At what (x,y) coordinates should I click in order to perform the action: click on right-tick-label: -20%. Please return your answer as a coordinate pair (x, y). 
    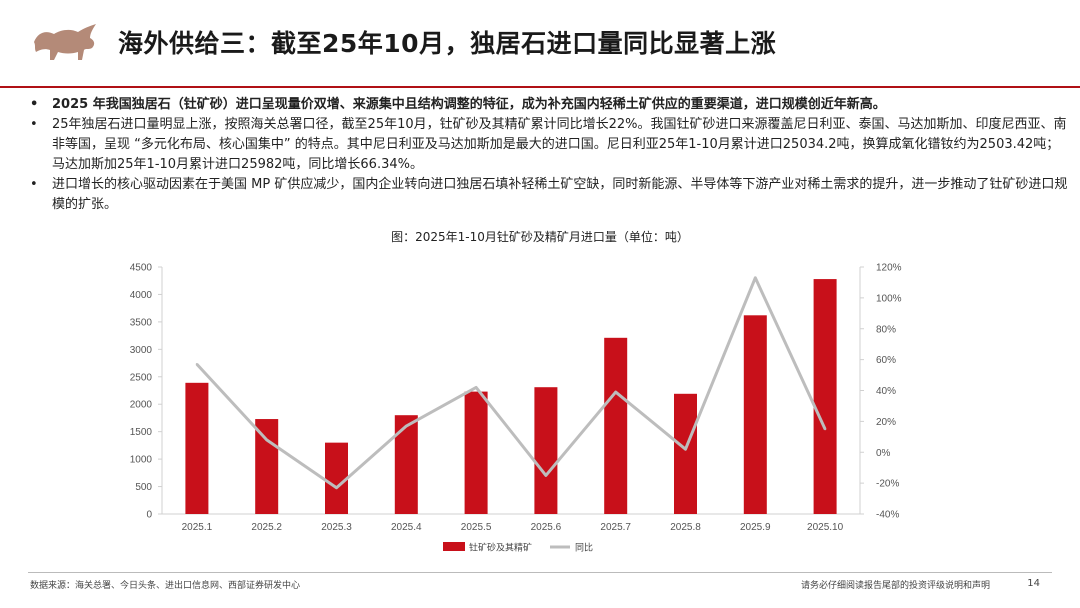
    Looking at the image, I should click on (887, 484).